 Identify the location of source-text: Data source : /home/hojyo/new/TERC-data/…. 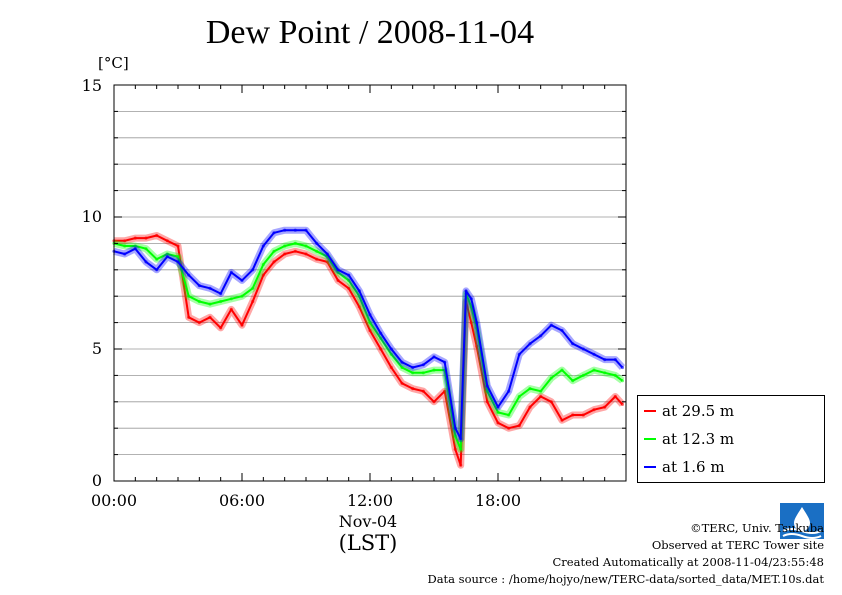
(625, 579).